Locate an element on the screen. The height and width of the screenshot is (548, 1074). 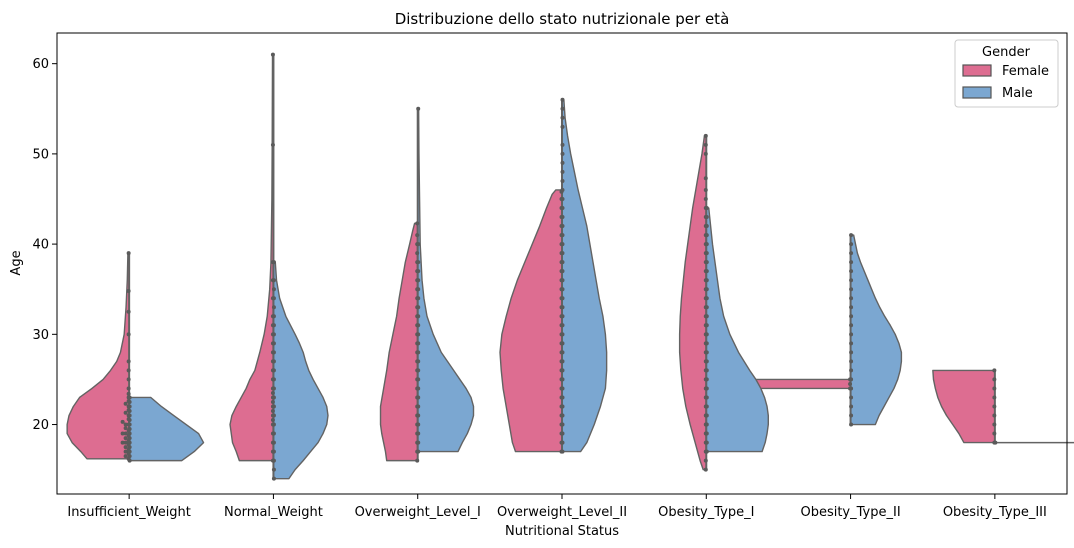
violin-male-overweight_level_ii is located at coordinates (584, 276).